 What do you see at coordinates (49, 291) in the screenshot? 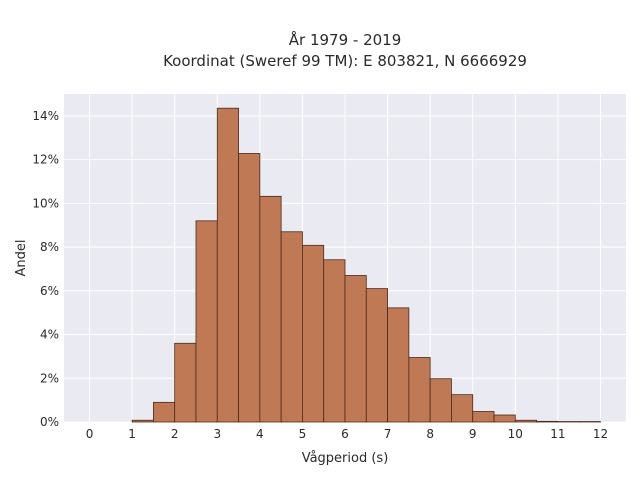
I see `y-tick-label: 6%` at bounding box center [49, 291].